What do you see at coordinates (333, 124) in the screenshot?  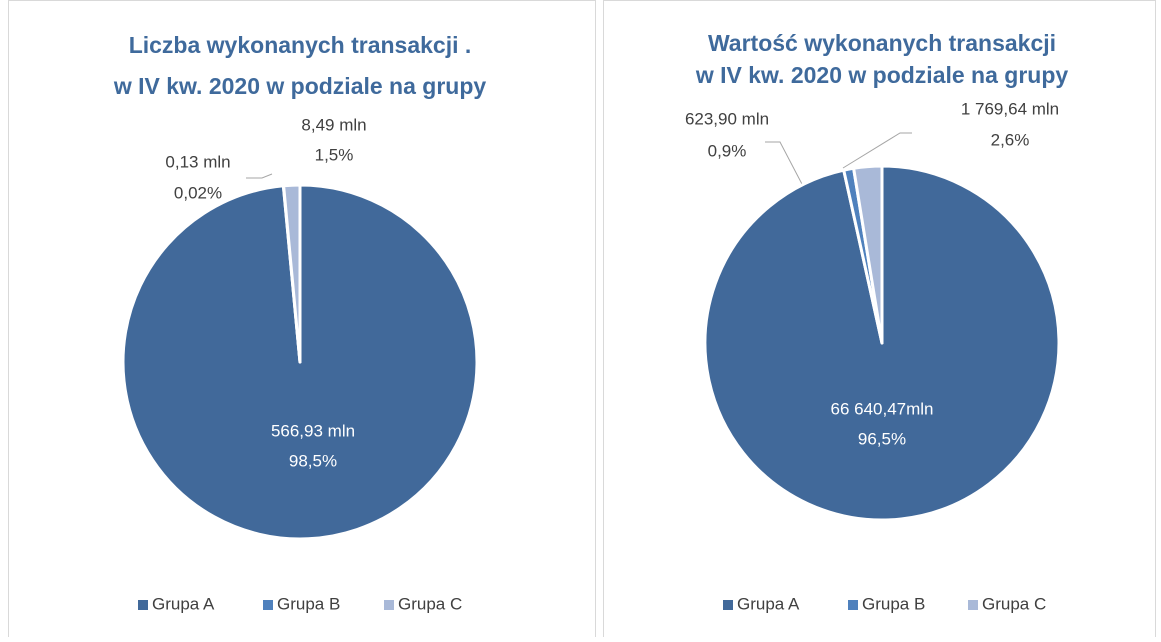 I see `data-label: 8,49 mln` at bounding box center [333, 124].